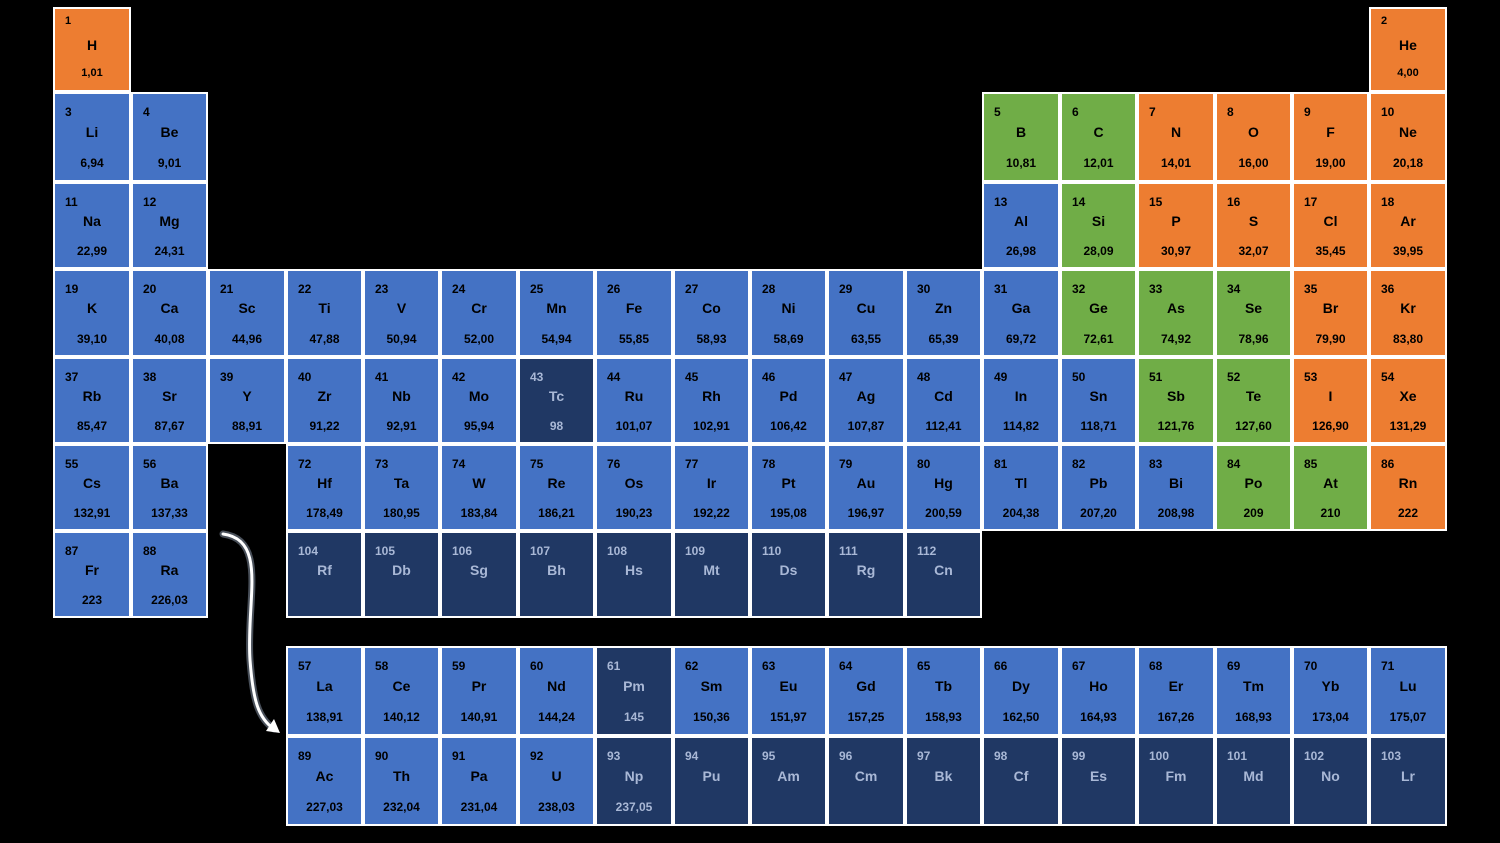 The image size is (1500, 843). What do you see at coordinates (92, 426) in the screenshot?
I see `atomic-mass: 85,47` at bounding box center [92, 426].